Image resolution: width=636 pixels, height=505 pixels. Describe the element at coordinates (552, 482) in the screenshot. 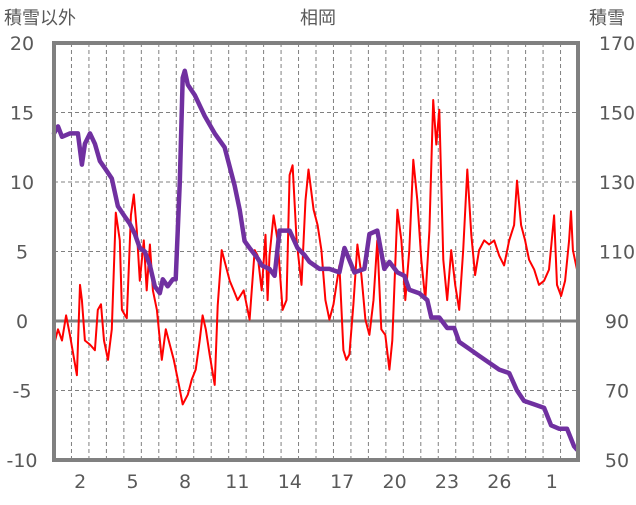

I see `x-tick-label: 1` at that location.